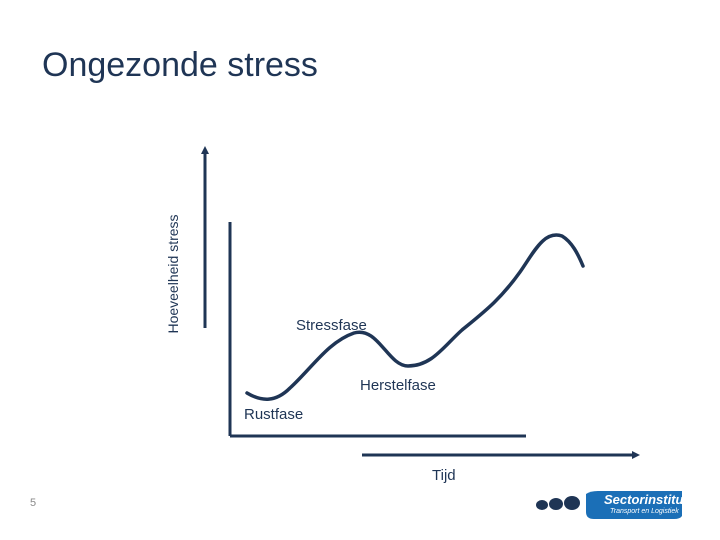 This screenshot has height=540, width=720. Describe the element at coordinates (173, 274) in the screenshot. I see `y-axis-label: Hoeveelheid stress` at that location.